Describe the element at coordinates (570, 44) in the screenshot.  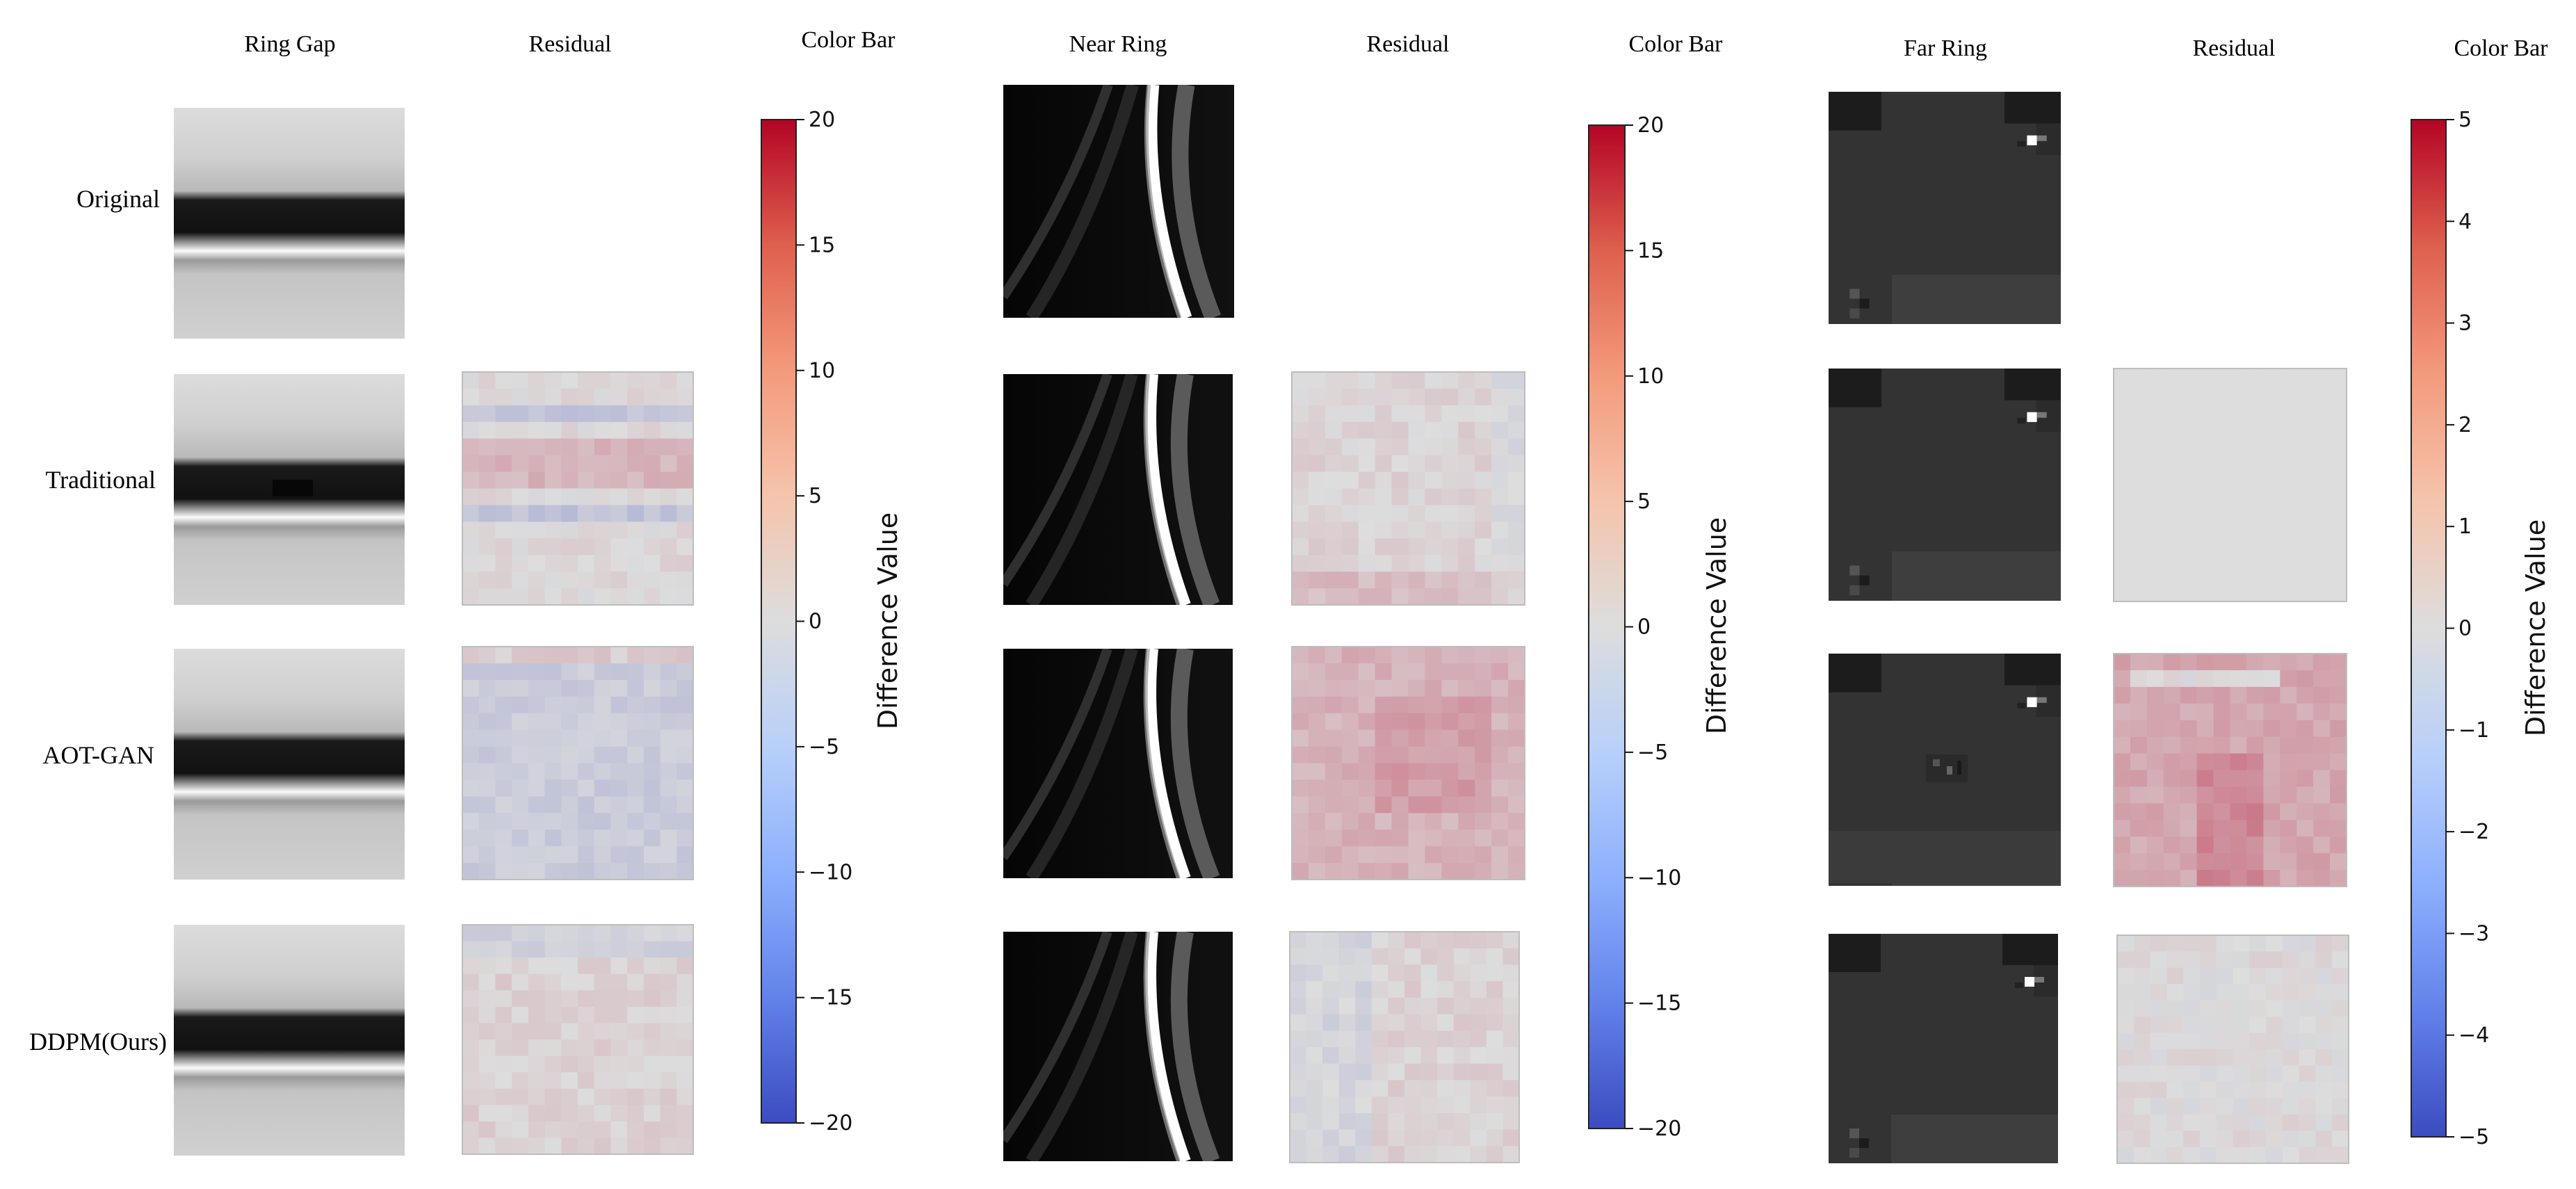
I see `panel1-residual-header: Residual` at that location.